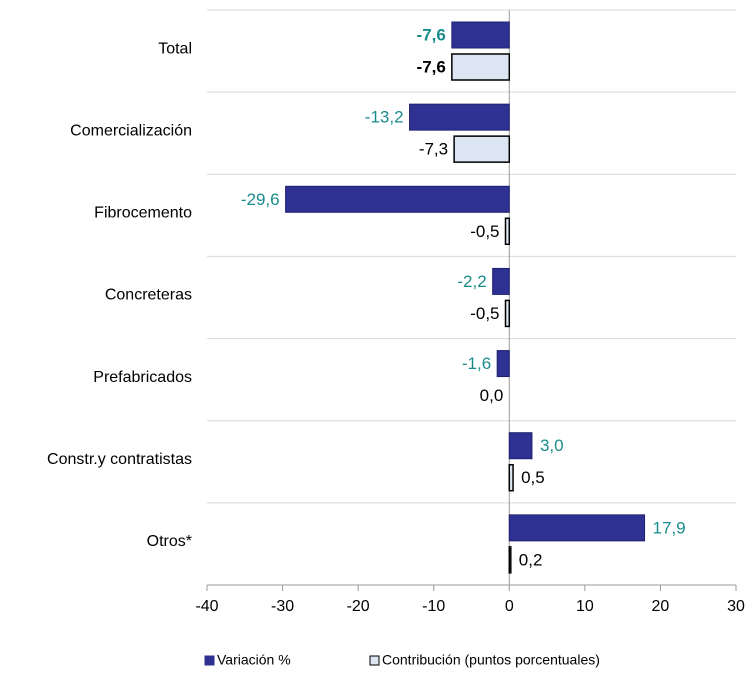 Image resolution: width=749 pixels, height=673 pixels. What do you see at coordinates (206, 606) in the screenshot?
I see `x-tick-label: -40` at bounding box center [206, 606].